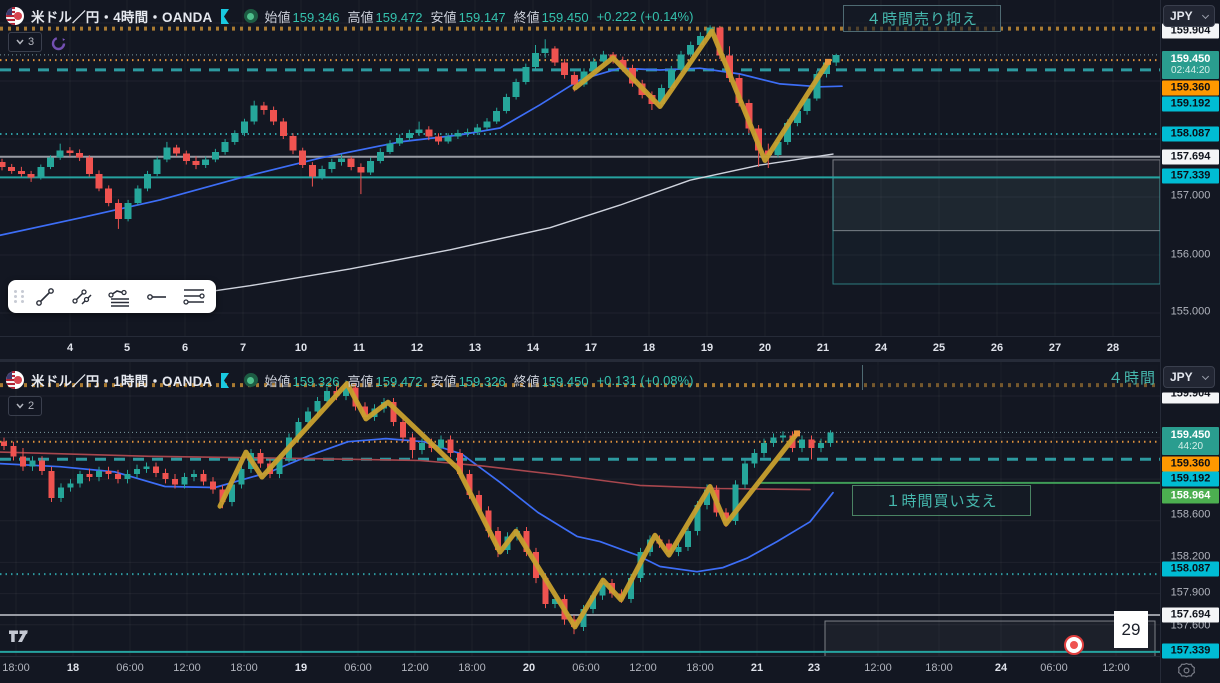  What do you see at coordinates (939, 348) in the screenshot?
I see `time-tick-label: 25` at bounding box center [939, 348].